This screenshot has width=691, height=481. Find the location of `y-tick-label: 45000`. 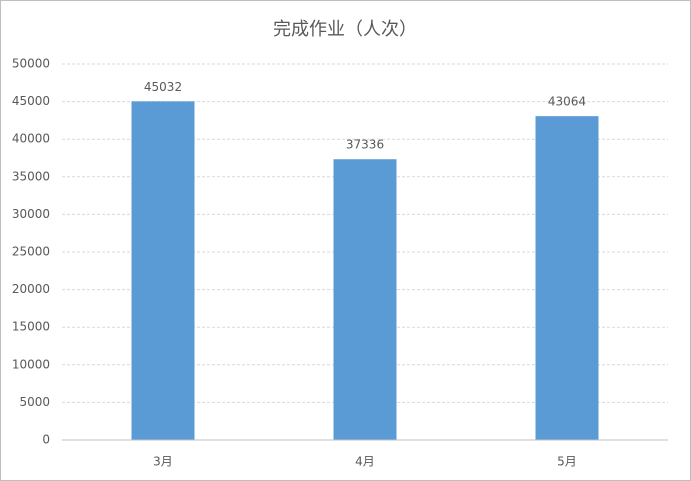

y-tick-label: 45000 is located at coordinates (31, 101).